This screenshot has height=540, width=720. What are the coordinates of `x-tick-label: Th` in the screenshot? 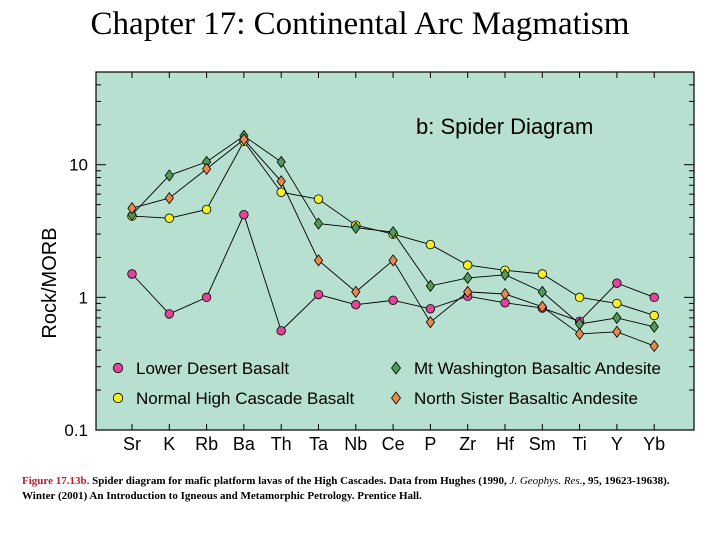 It's located at (281, 444).